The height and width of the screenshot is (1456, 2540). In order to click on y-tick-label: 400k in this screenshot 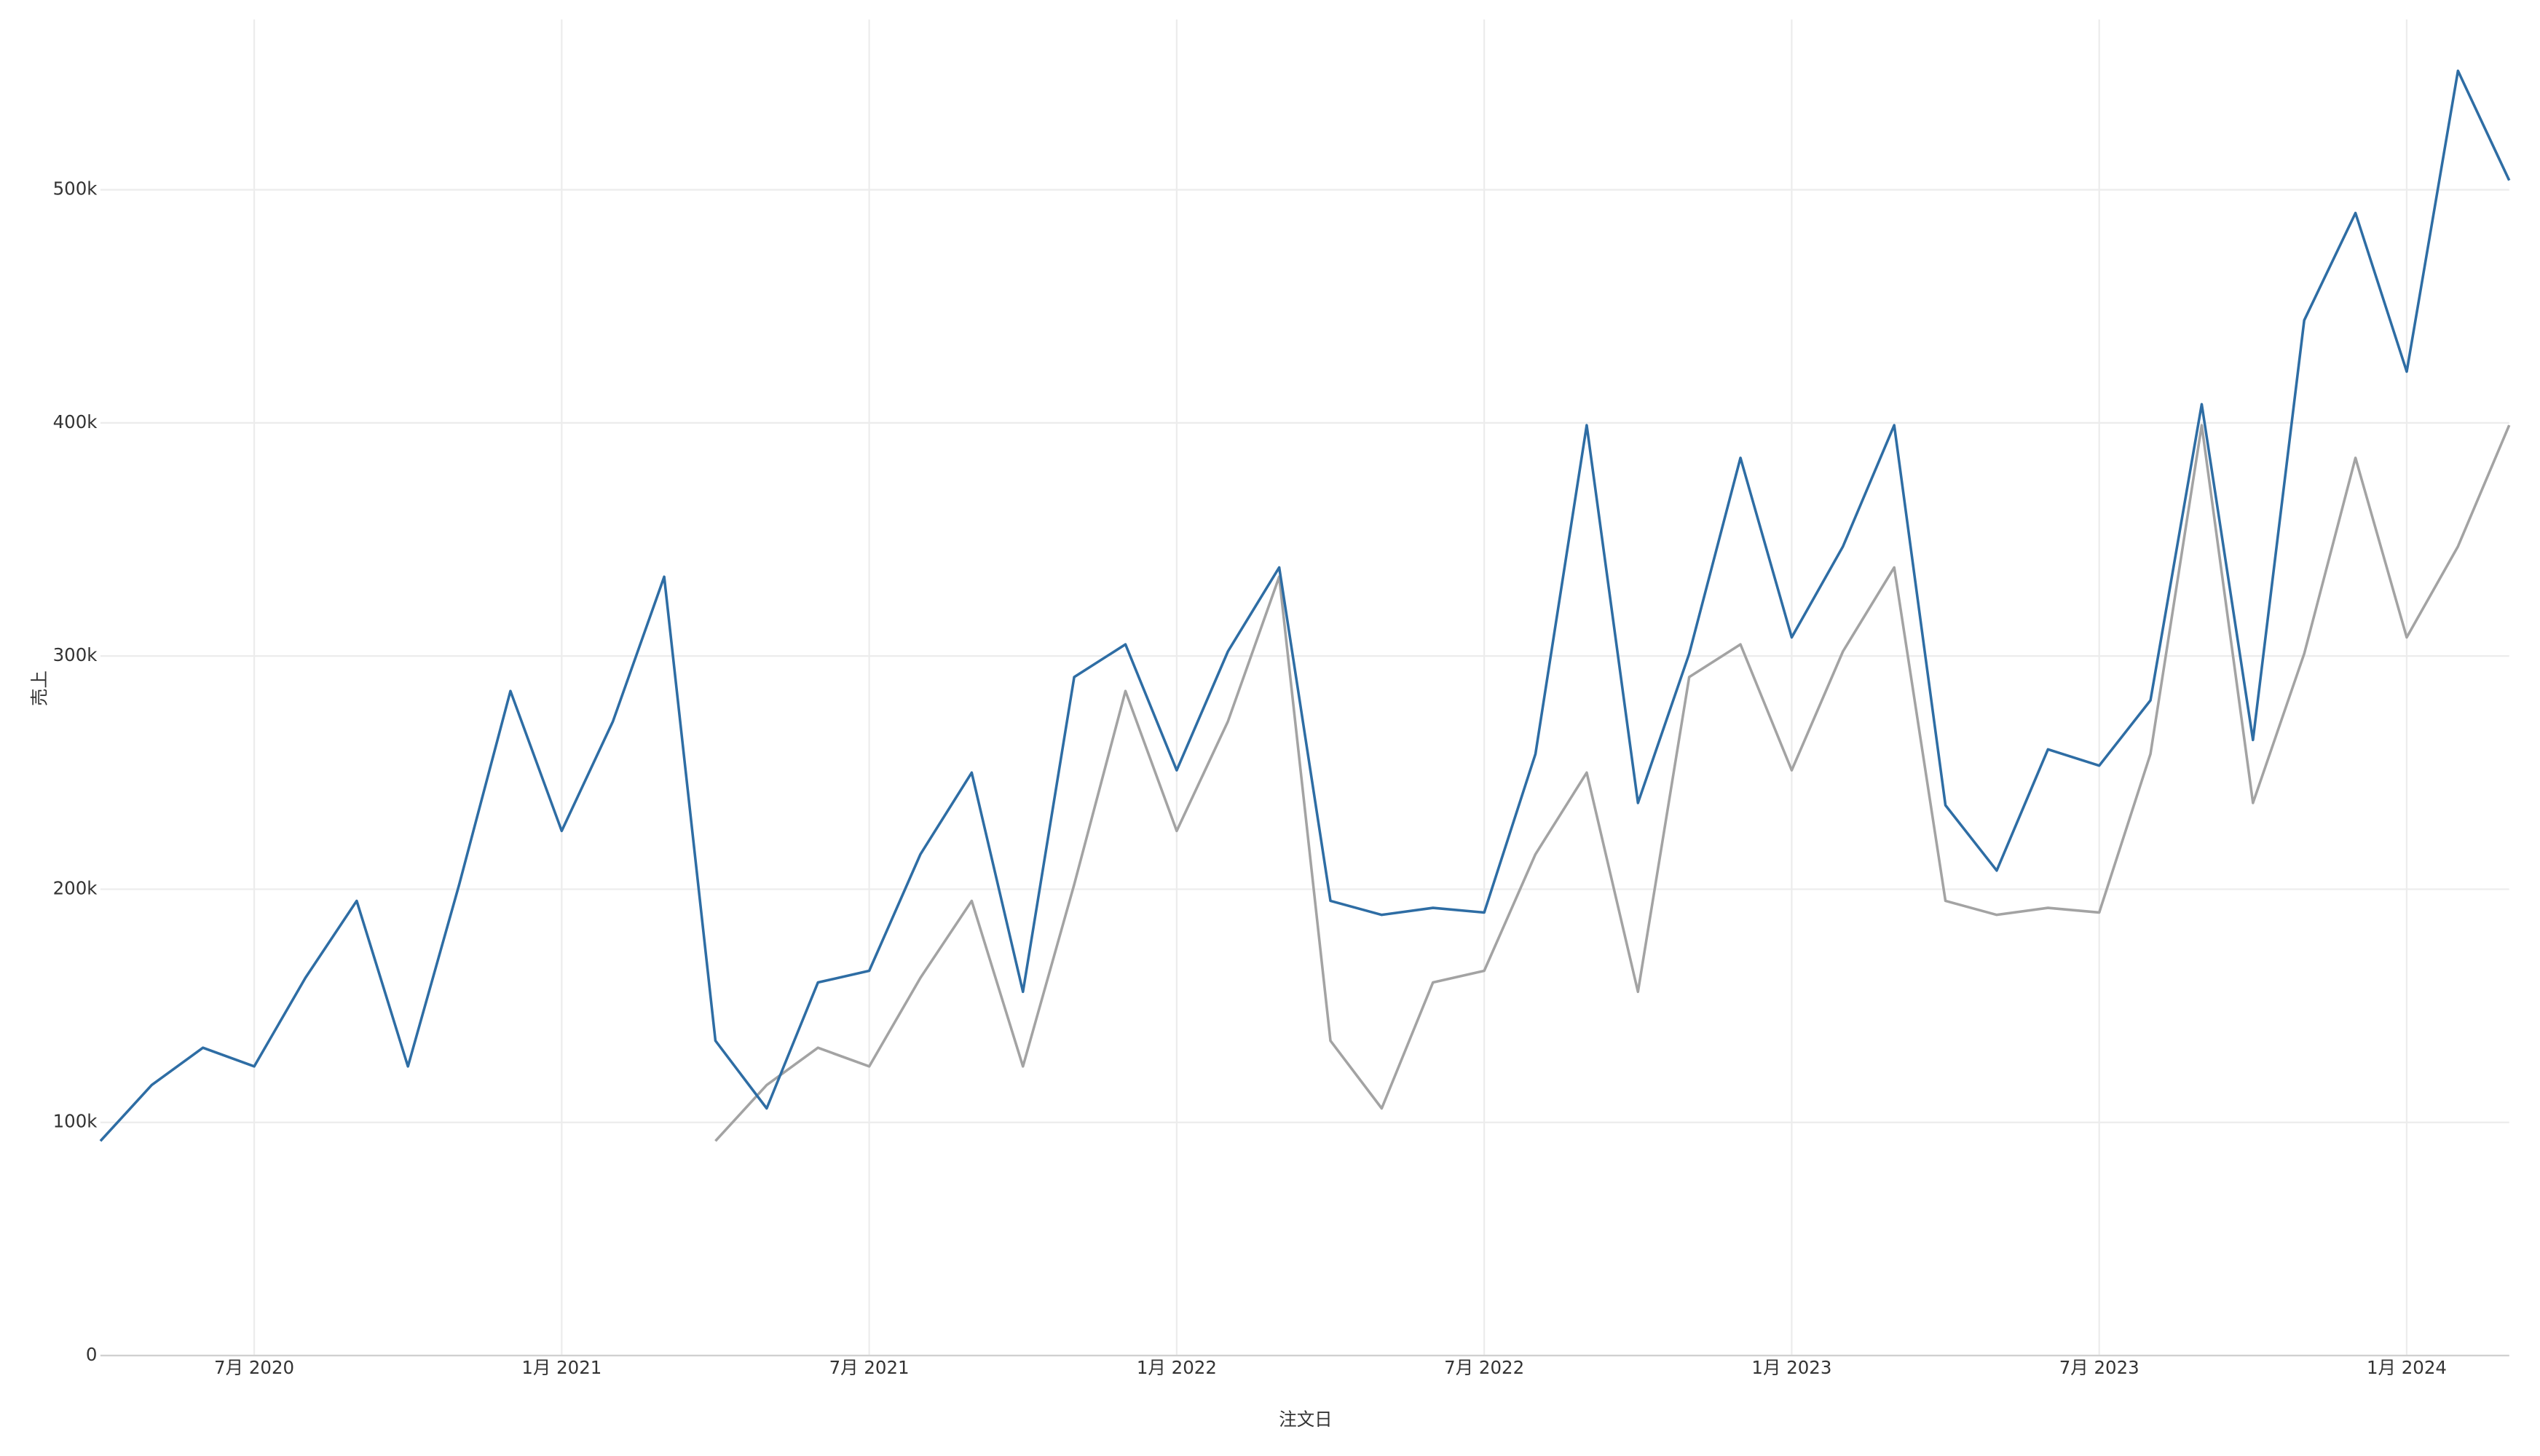, I will do `click(75, 421)`.